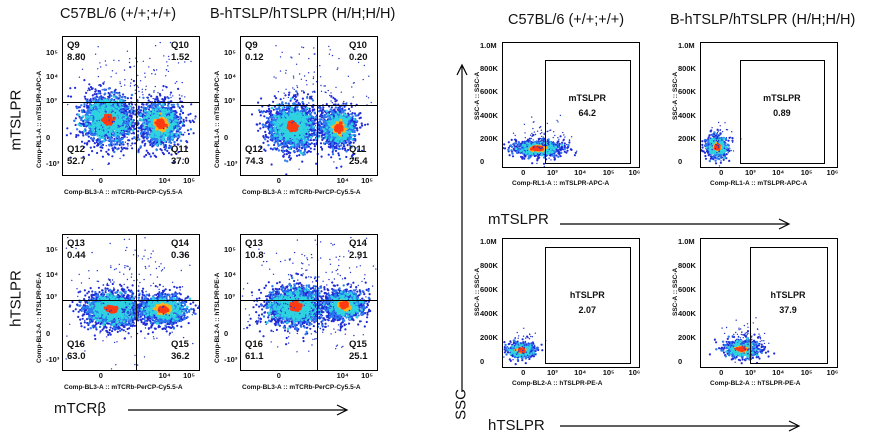 Image resolution: width=882 pixels, height=444 pixels. What do you see at coordinates (131, 102) in the screenshot?
I see `quadrant-hline` at bounding box center [131, 102].